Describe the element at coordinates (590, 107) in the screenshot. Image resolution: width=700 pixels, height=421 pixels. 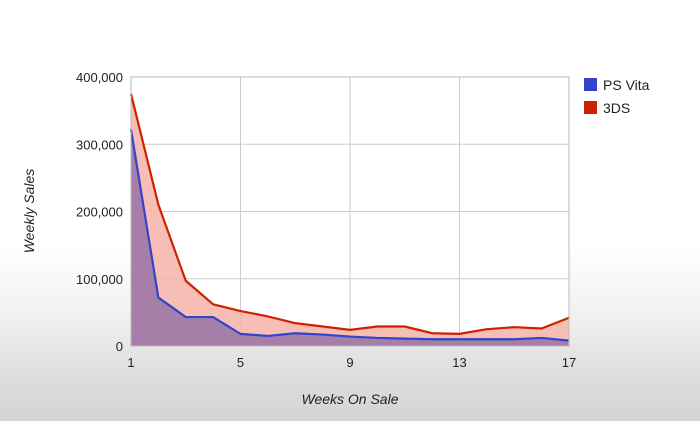
I see `legend-swatch-3ds` at that location.